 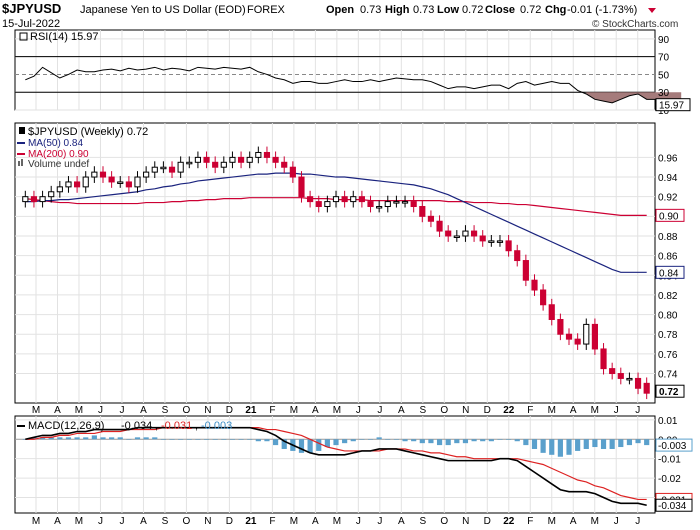 I want to click on exchange-label: FOREX, so click(x=266, y=10).